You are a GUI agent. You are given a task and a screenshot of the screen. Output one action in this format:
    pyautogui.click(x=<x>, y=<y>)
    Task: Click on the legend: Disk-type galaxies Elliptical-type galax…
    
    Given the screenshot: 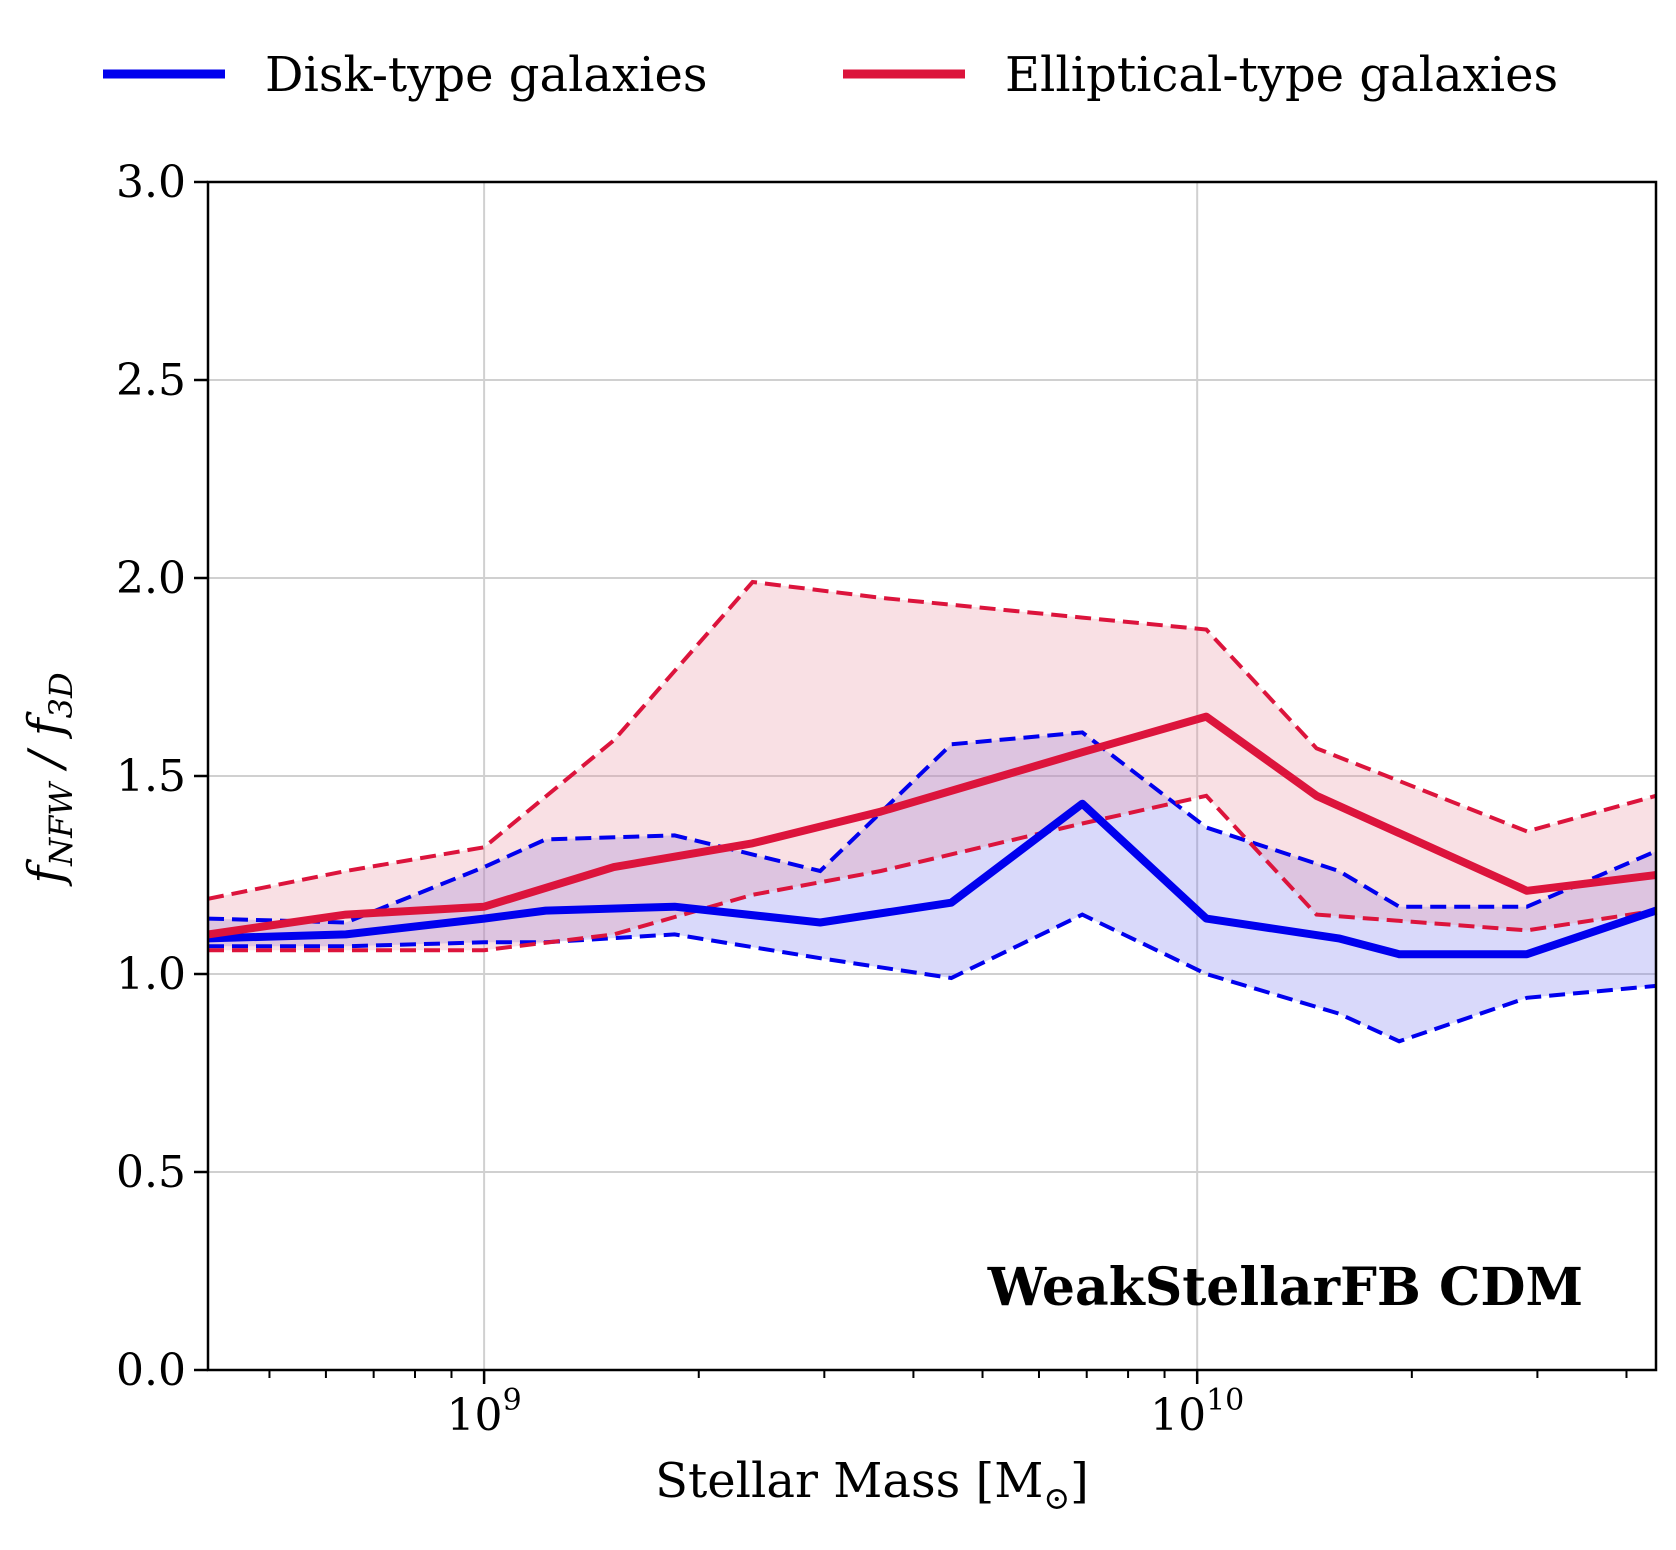 What is the action you would take?
    pyautogui.click(x=830, y=75)
    